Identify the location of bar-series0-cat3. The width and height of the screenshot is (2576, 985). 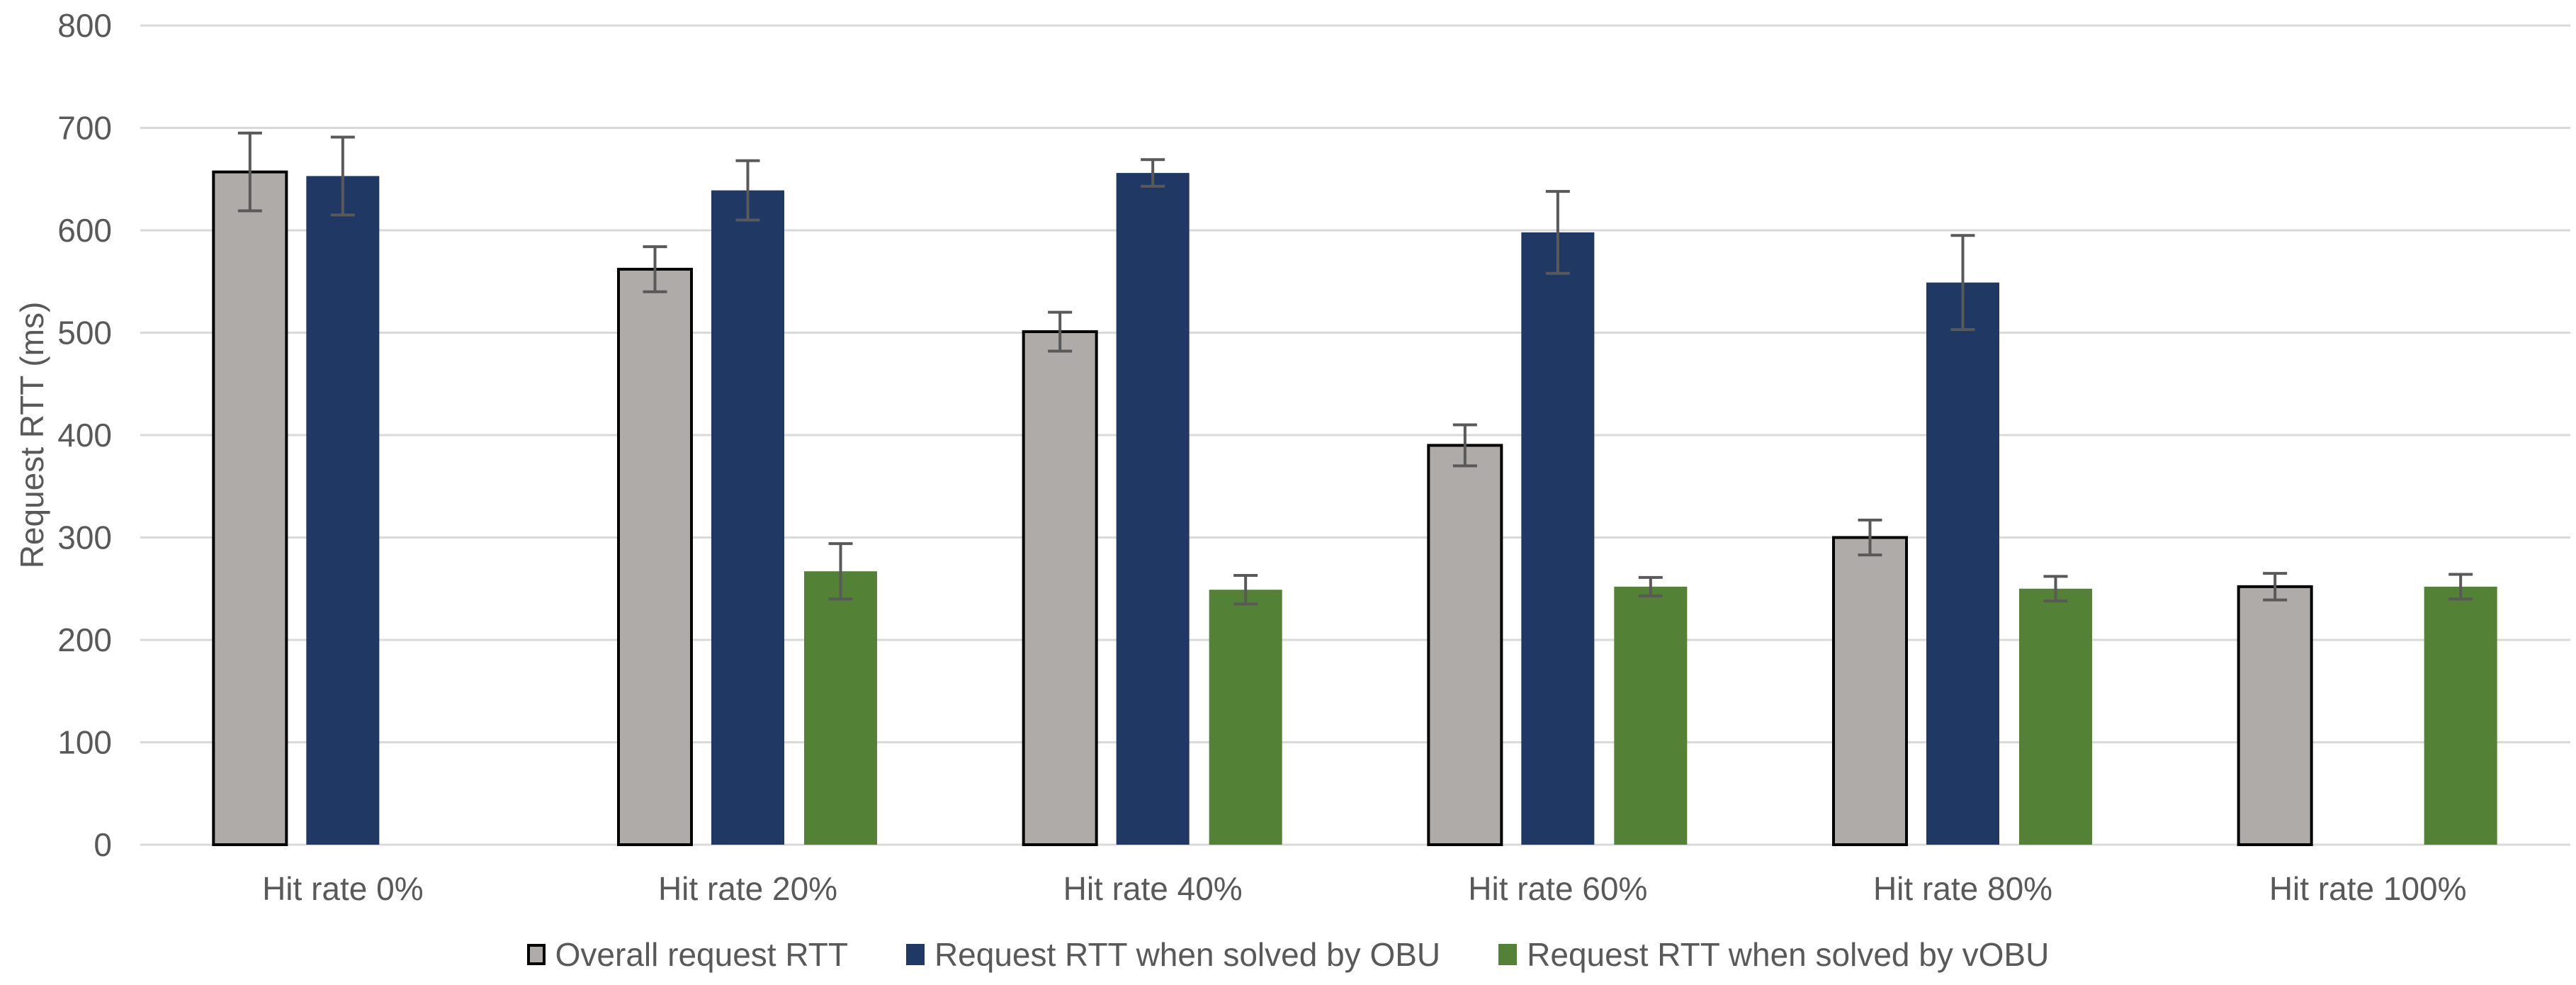
(1465, 645).